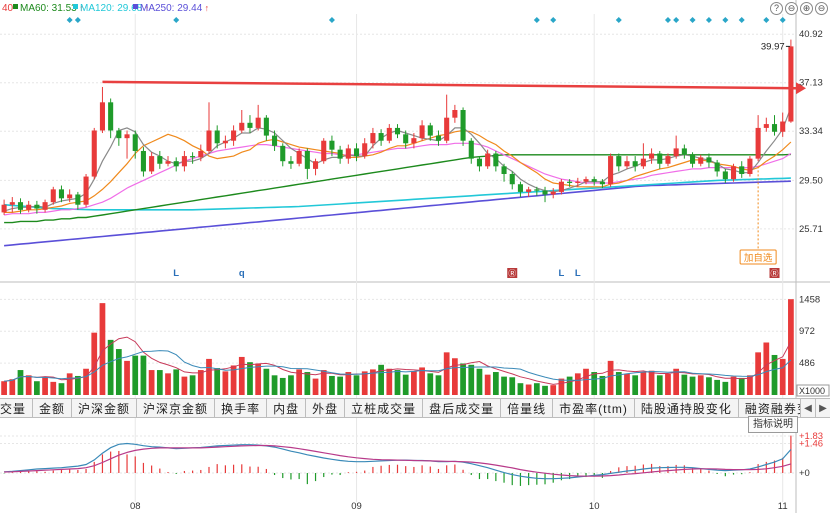  I want to click on tab-volume: 交量, so click(17, 408).